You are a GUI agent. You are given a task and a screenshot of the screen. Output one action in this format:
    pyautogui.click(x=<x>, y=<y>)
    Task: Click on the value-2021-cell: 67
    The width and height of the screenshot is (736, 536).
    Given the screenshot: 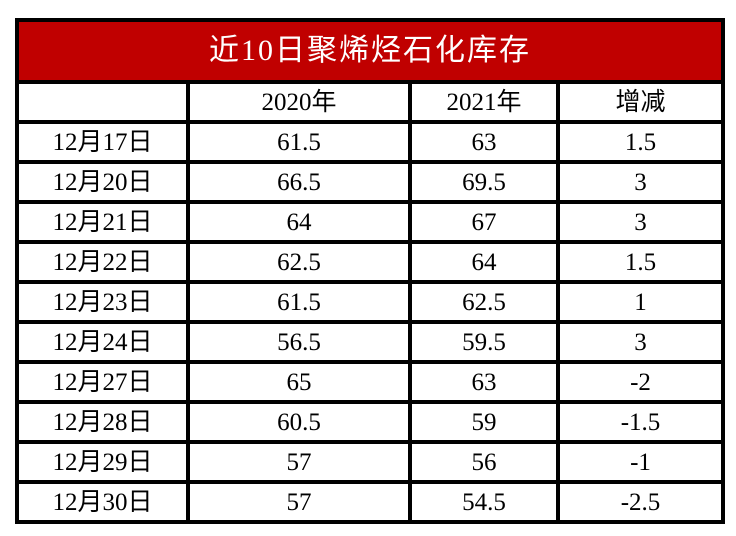 What is the action you would take?
    pyautogui.click(x=484, y=222)
    